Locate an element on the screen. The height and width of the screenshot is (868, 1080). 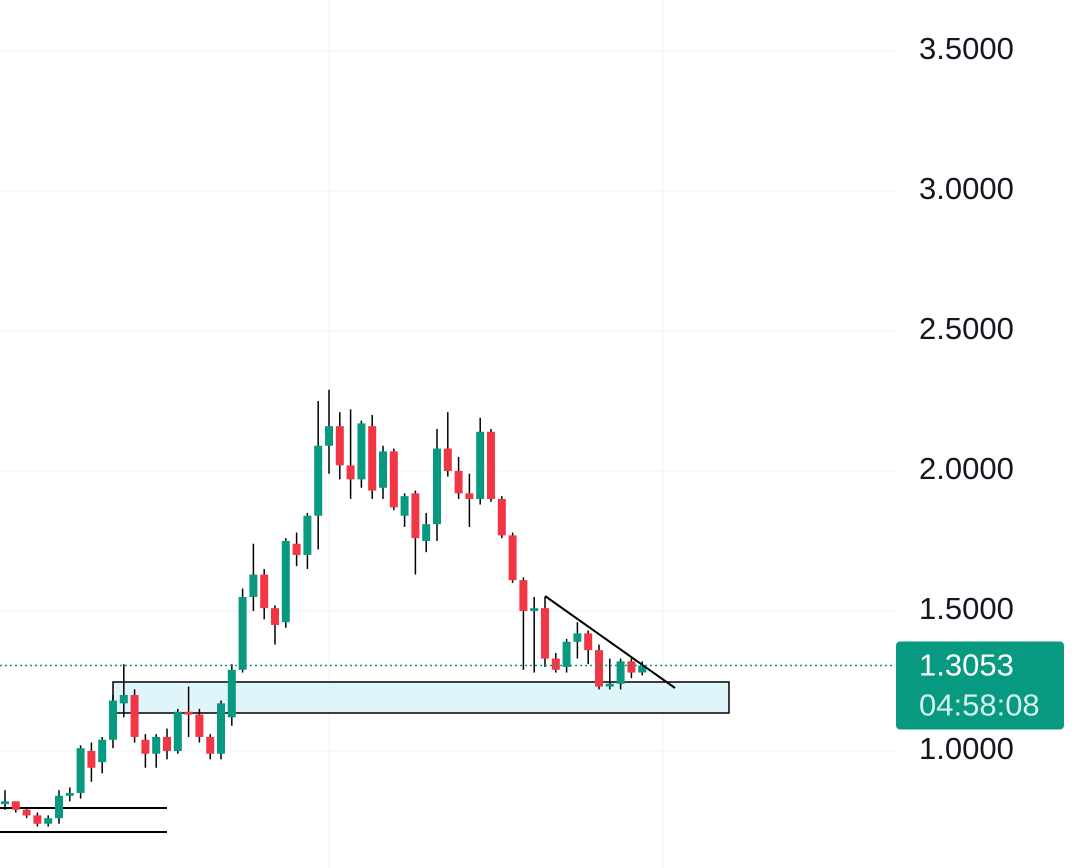
trend-line is located at coordinates (610, 642).